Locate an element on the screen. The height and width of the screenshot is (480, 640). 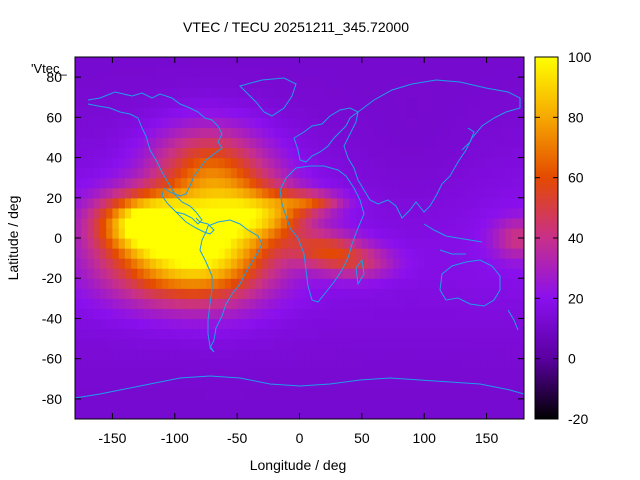
coastline-antarctica is located at coordinates (299, 387).